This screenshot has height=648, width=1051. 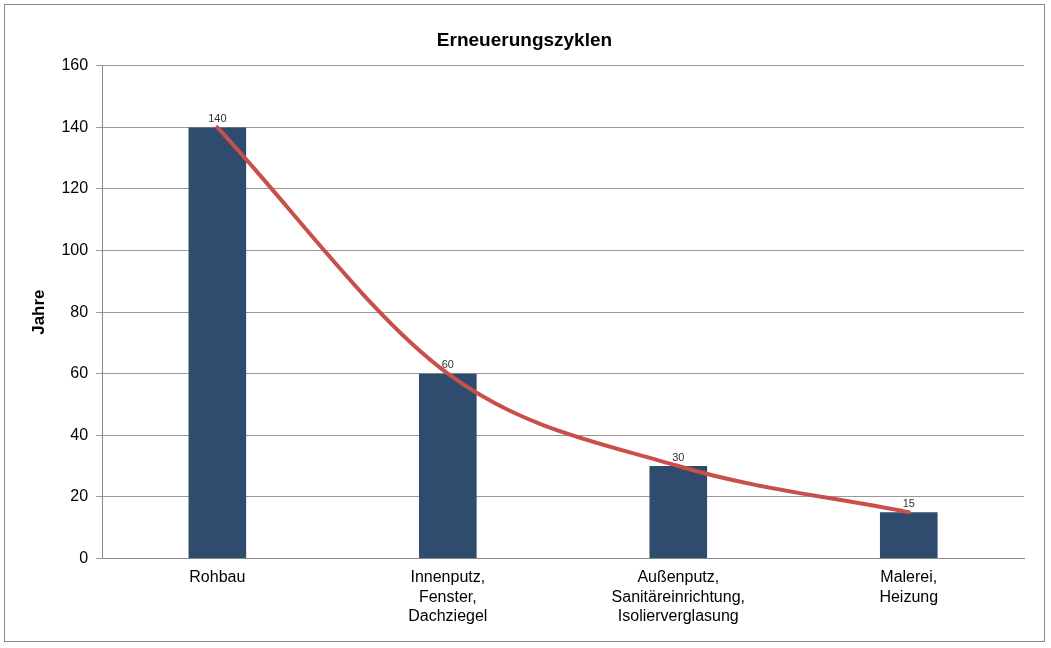 I want to click on y-tick-label: 80, so click(x=79, y=311).